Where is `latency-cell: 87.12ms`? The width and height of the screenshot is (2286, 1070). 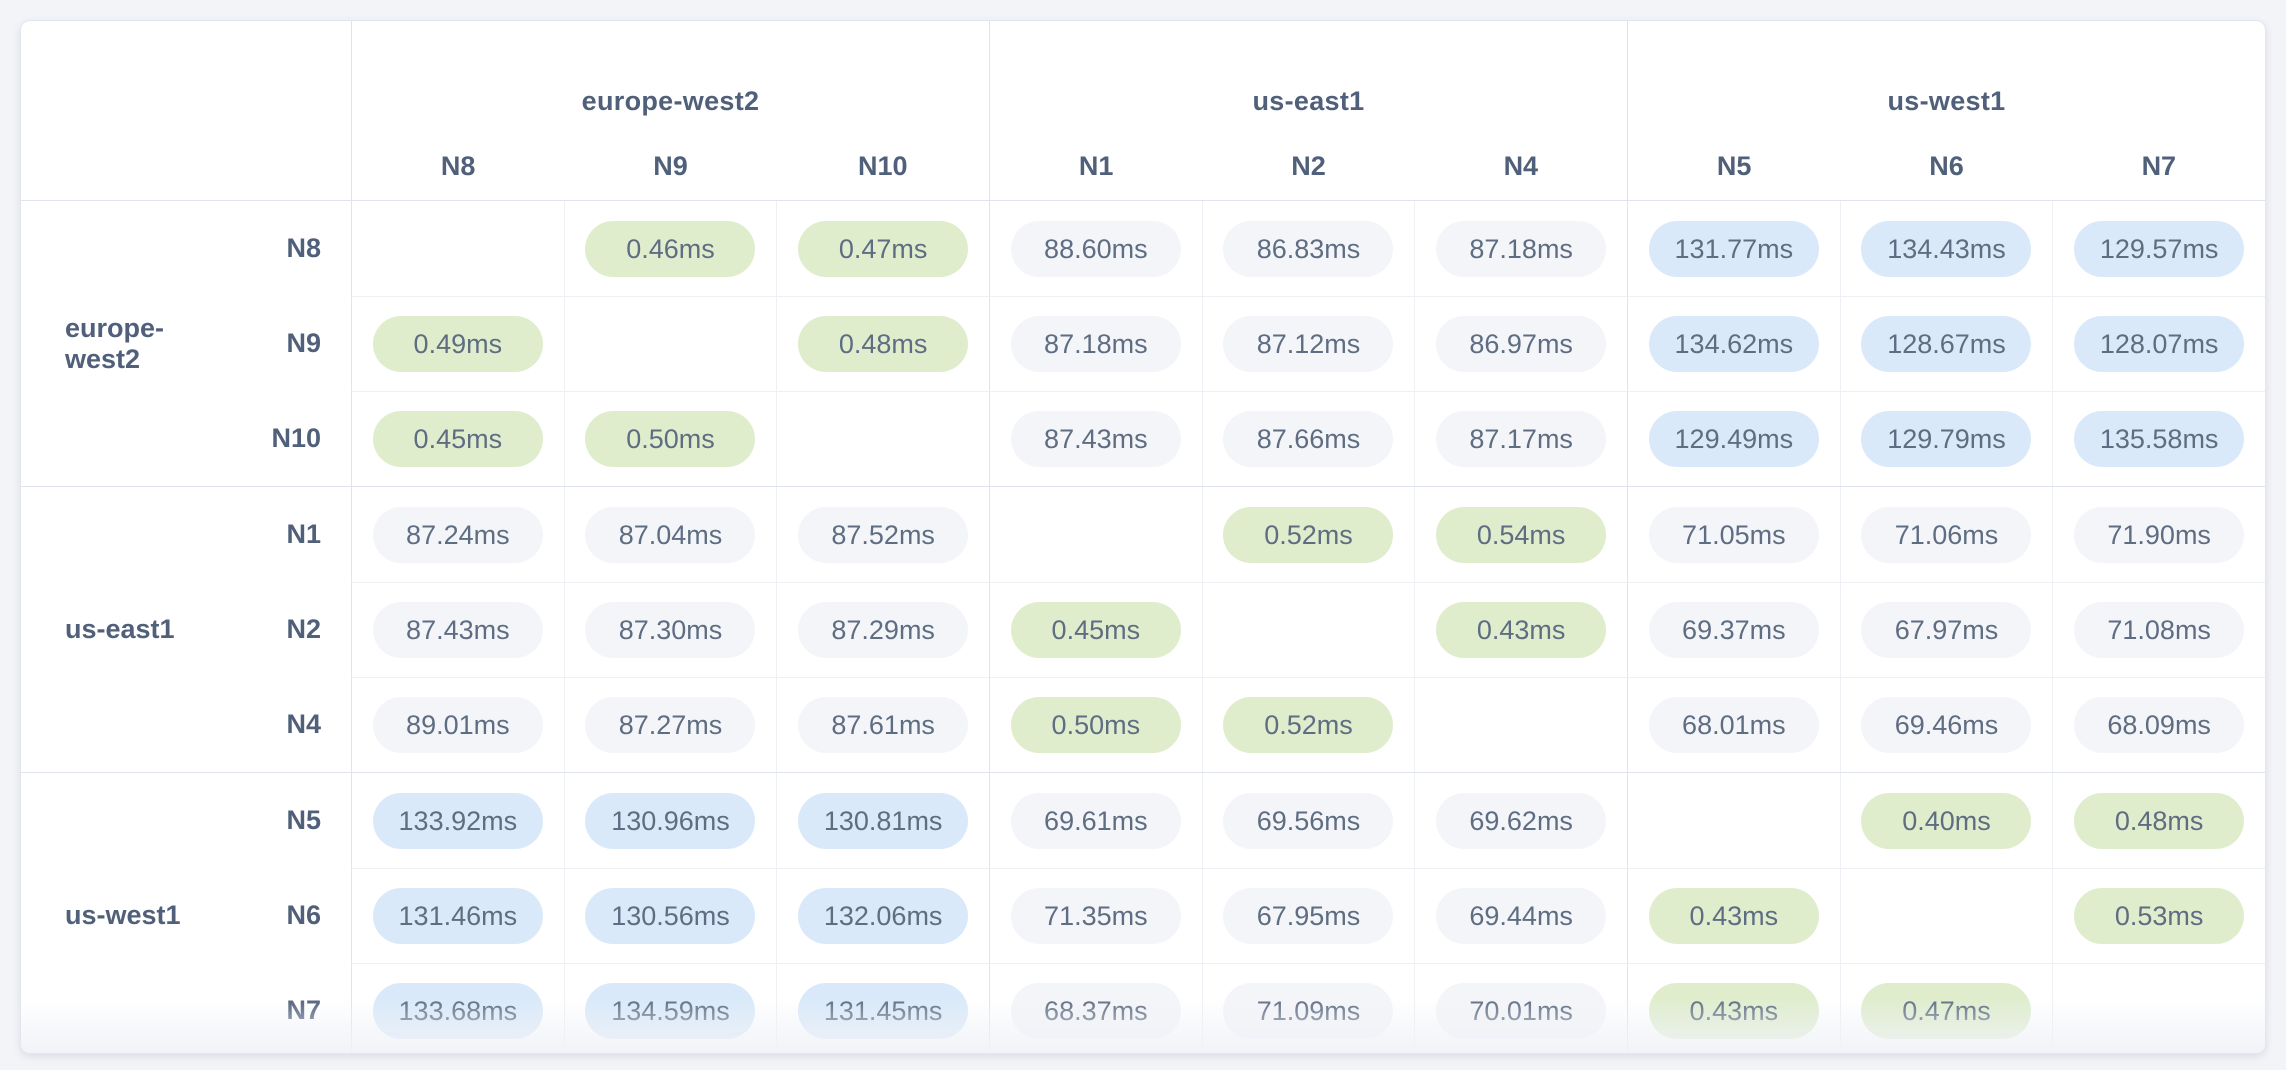
latency-cell: 87.12ms is located at coordinates (1308, 343).